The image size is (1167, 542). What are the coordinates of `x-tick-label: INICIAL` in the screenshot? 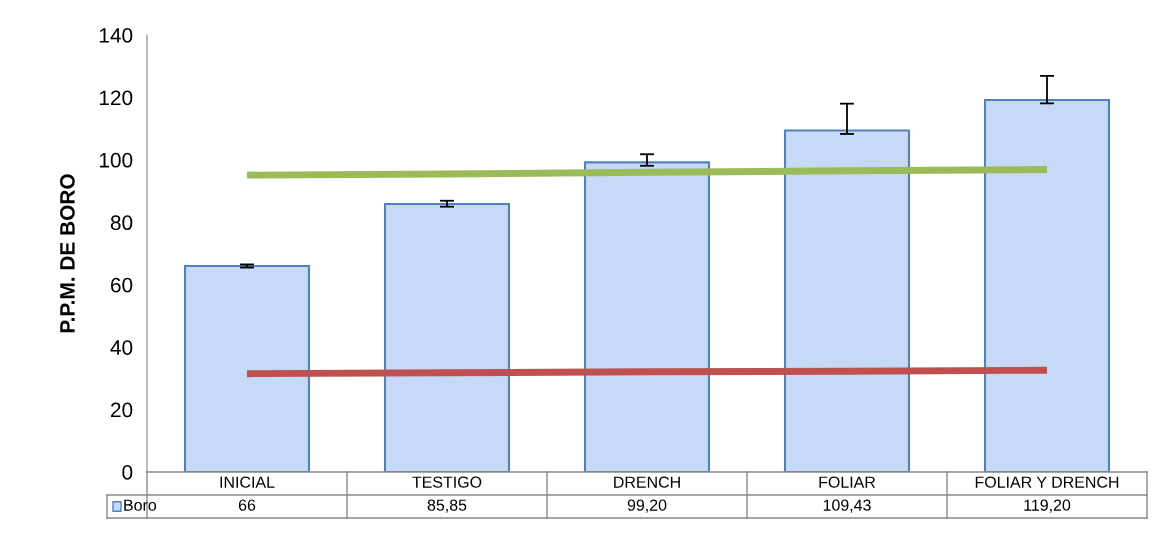 It's located at (247, 482).